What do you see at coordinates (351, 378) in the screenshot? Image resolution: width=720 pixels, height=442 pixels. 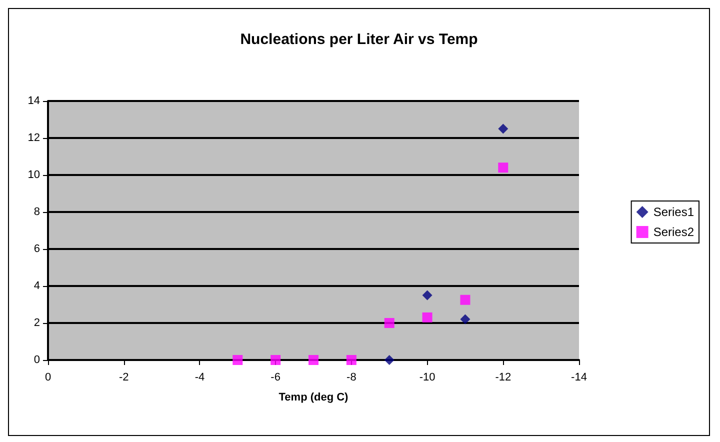 I see `x-tick-label: -8` at bounding box center [351, 378].